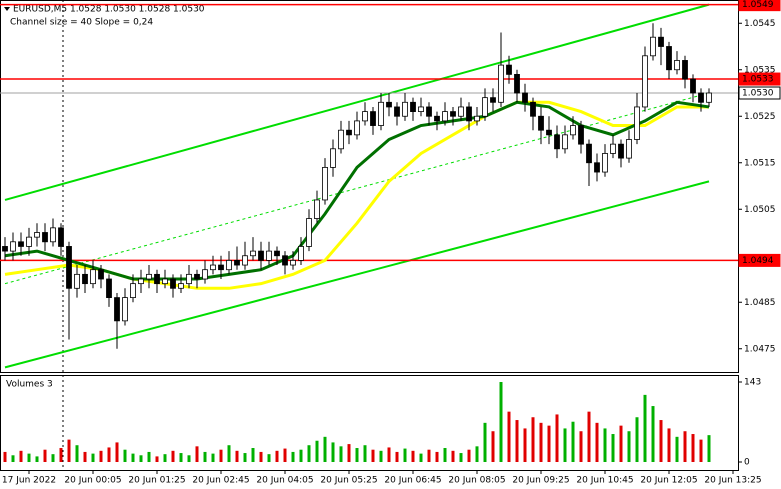 The width and height of the screenshot is (781, 489). Describe the element at coordinates (732, 481) in the screenshot. I see `x-tick-label: 20 Jun 13:25` at that location.